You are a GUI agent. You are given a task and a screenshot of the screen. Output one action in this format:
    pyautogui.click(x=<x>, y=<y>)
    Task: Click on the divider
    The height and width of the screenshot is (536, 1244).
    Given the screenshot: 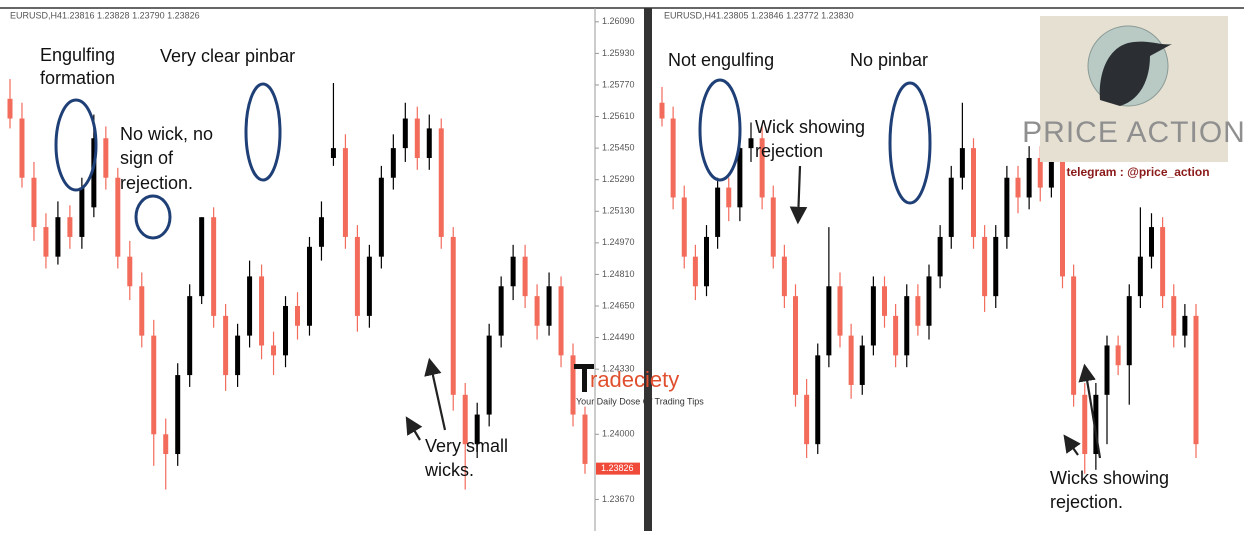 What is the action you would take?
    pyautogui.click(x=648, y=269)
    